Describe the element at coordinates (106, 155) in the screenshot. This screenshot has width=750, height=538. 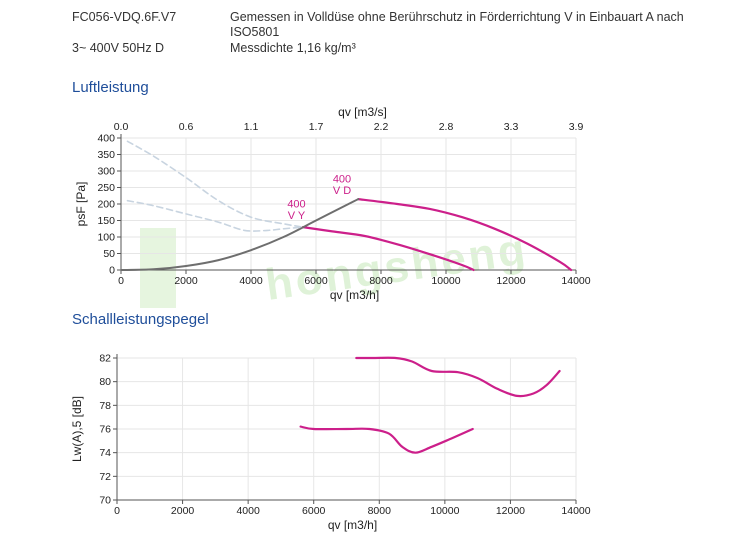
I see `y-tick-label: 350` at that location.